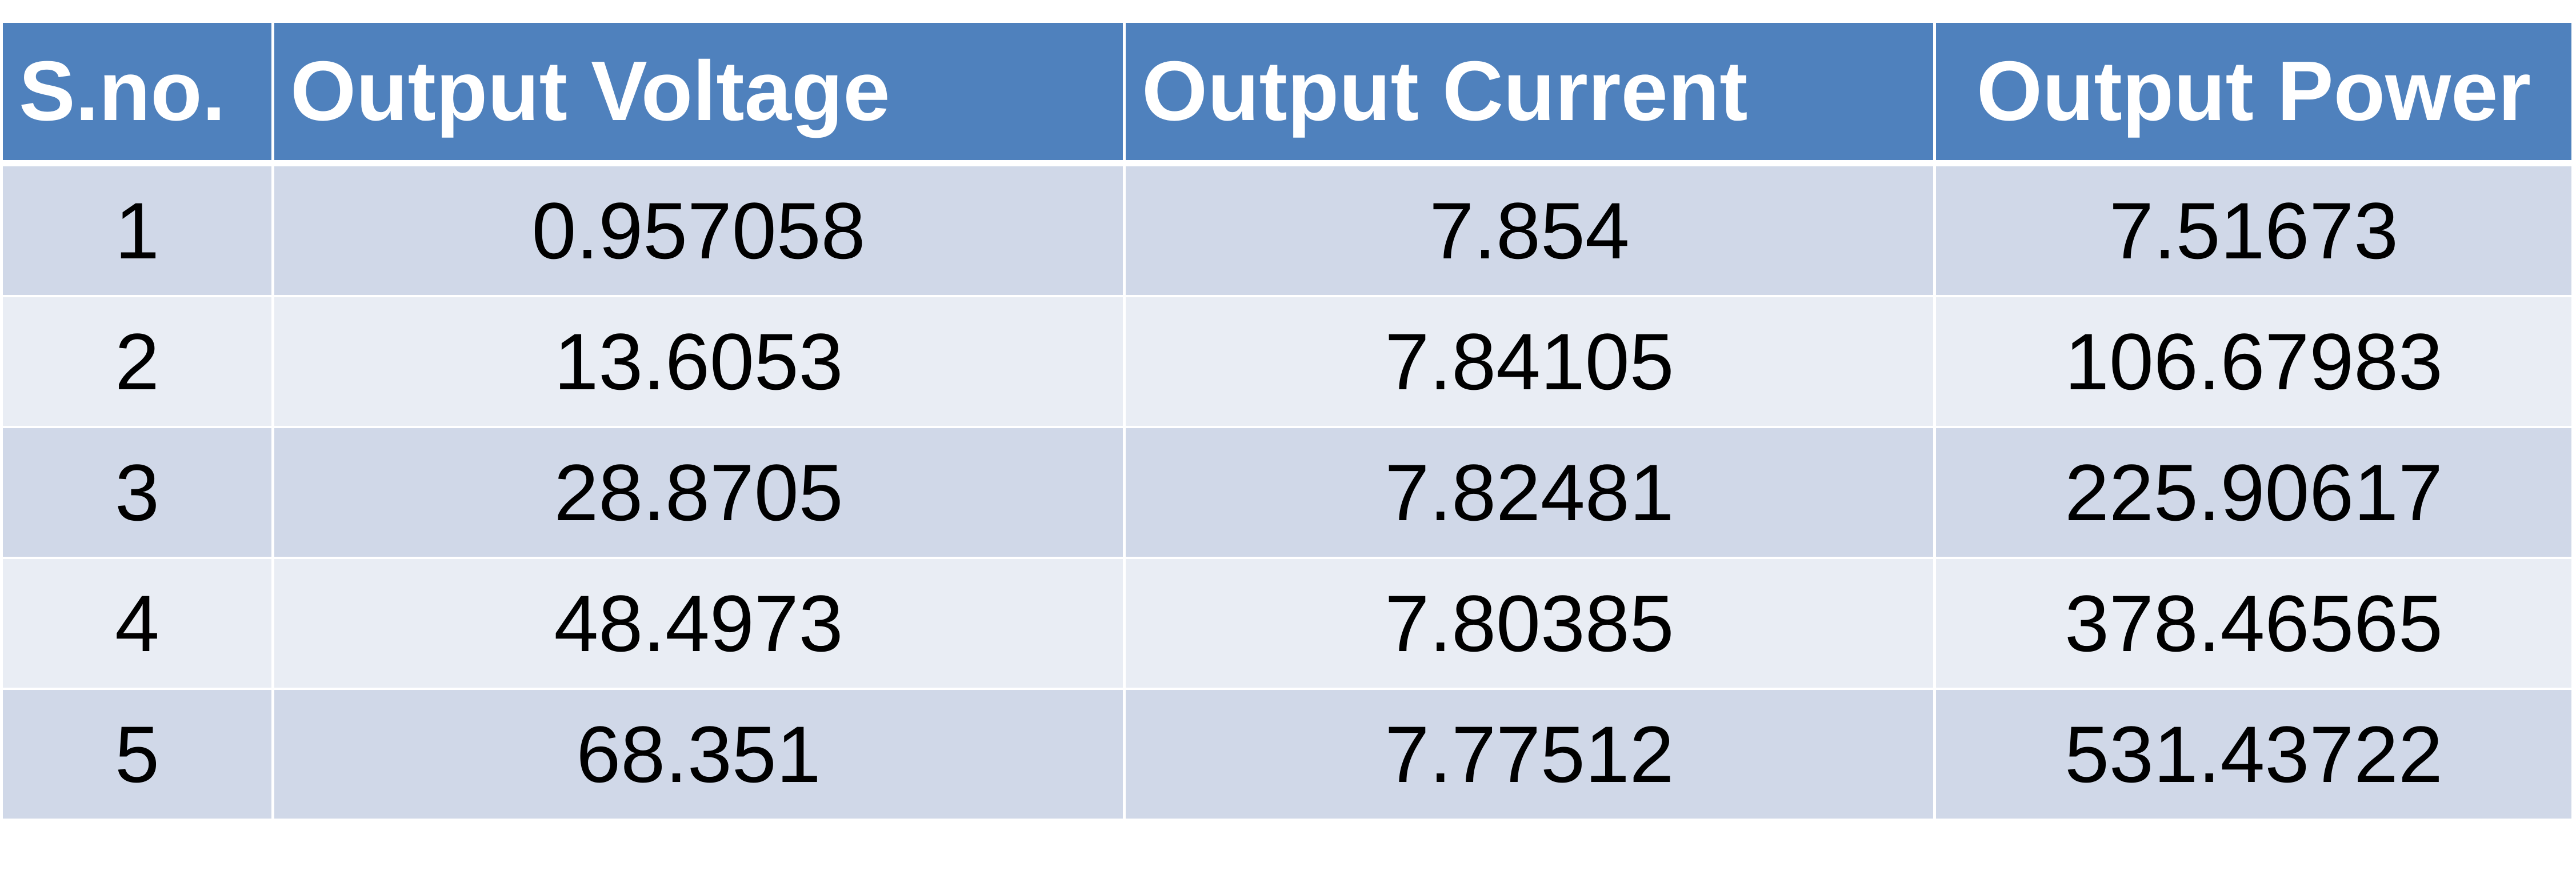 The image size is (2576, 878). Describe the element at coordinates (700, 94) in the screenshot. I see `header-output-voltage: Output Voltage` at that location.